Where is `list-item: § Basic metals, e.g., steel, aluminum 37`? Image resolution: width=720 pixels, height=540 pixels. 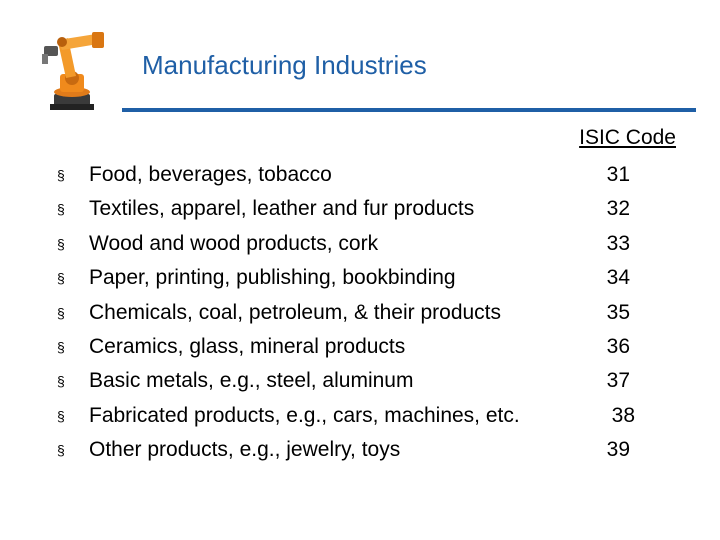 list-item: § Basic metals, e.g., steel, aluminum 37 is located at coordinates (360, 381).